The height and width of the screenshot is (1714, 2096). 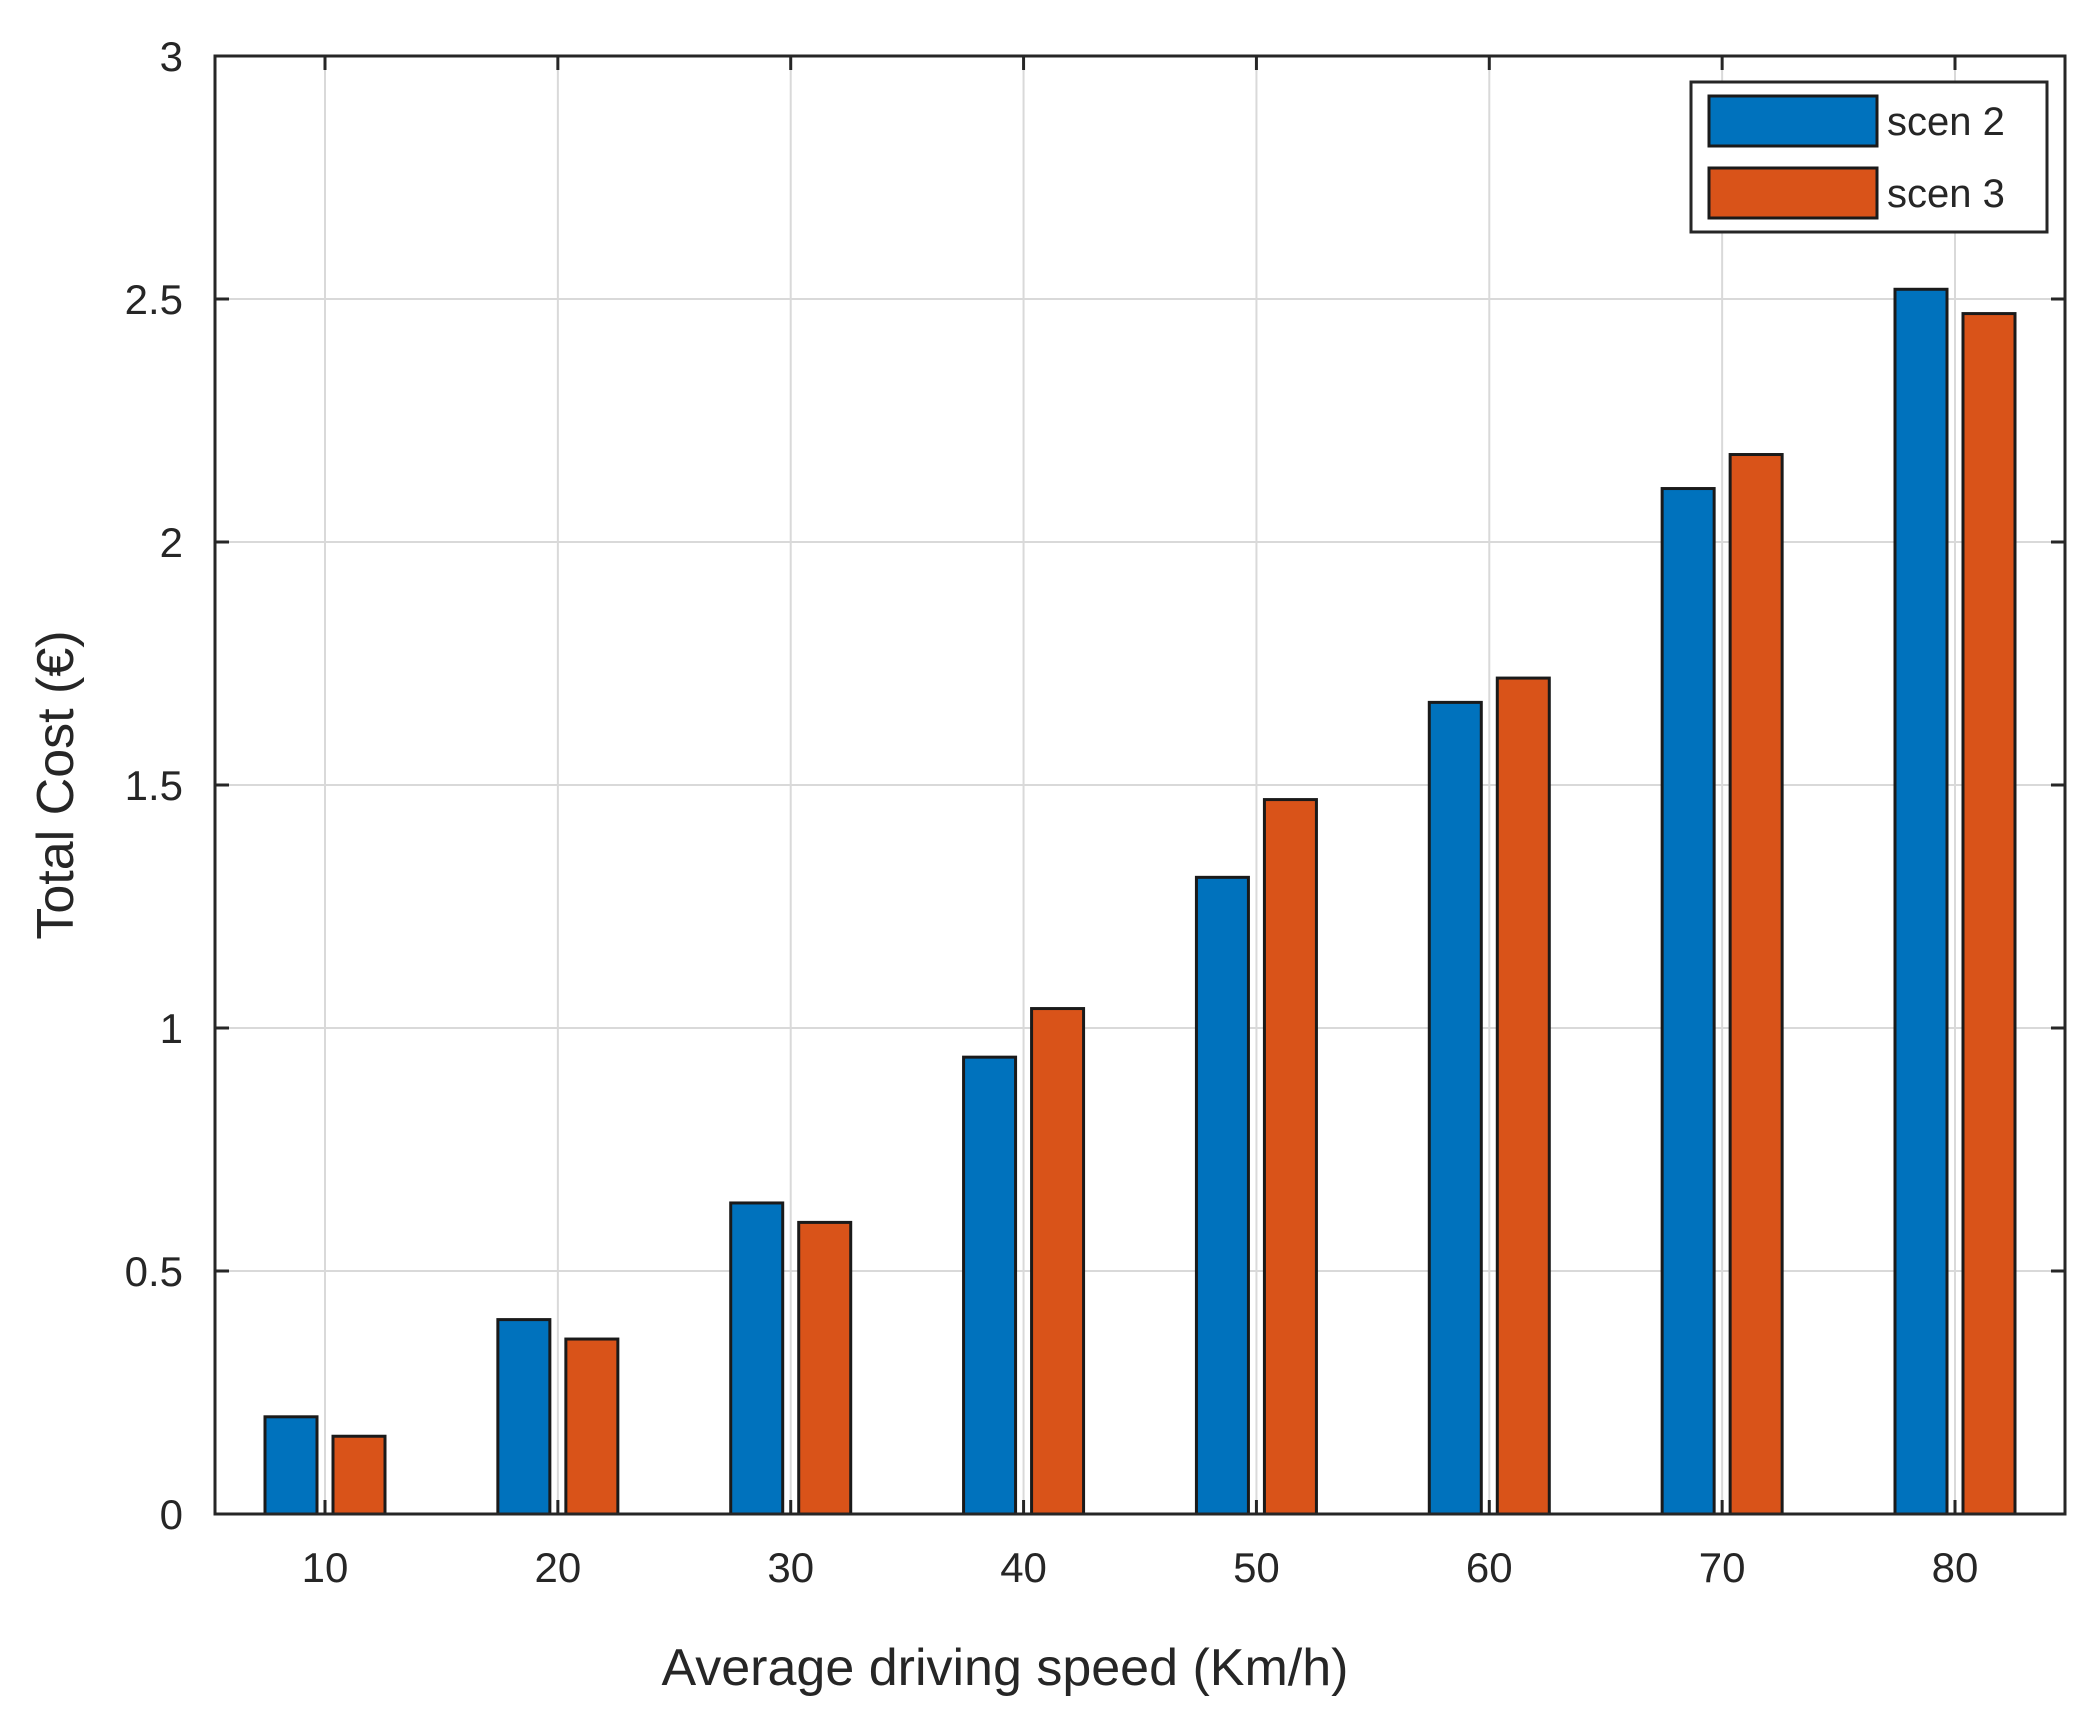 I want to click on y-tick-labels: 0 0.5 1 1.5 2 2.5 3, so click(x=154, y=785).